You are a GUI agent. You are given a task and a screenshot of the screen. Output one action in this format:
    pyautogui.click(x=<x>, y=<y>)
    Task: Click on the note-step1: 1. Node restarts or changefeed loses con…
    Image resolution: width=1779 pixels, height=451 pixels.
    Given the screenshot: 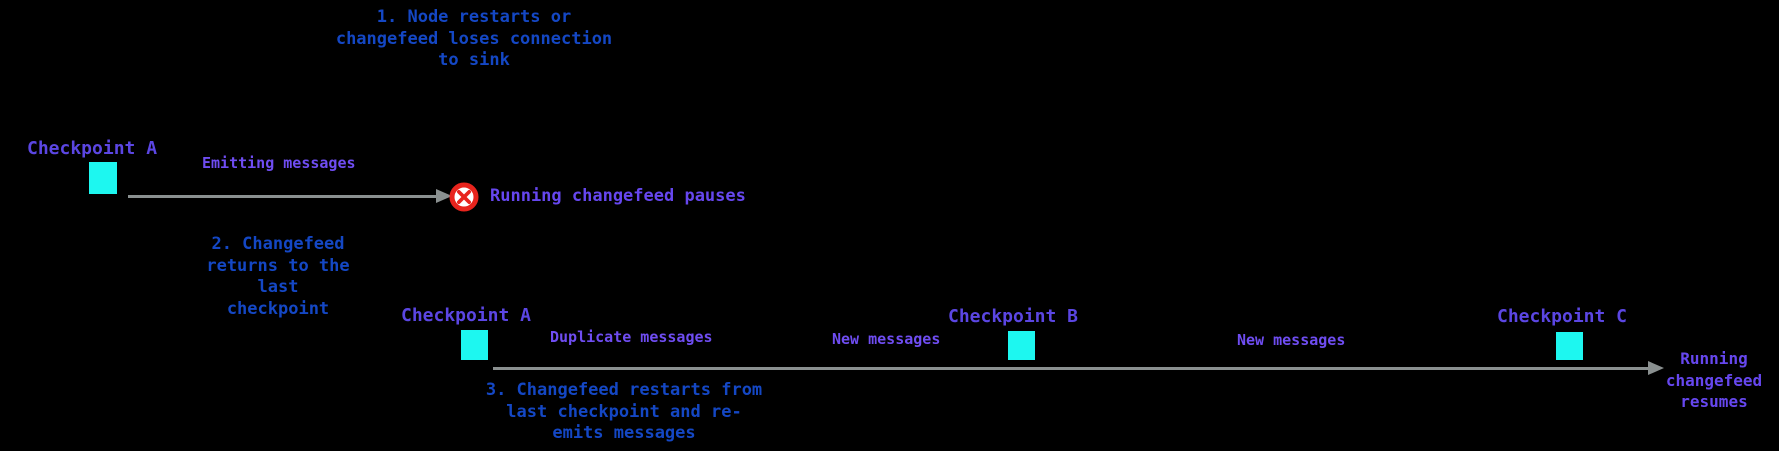 What is the action you would take?
    pyautogui.click(x=474, y=38)
    